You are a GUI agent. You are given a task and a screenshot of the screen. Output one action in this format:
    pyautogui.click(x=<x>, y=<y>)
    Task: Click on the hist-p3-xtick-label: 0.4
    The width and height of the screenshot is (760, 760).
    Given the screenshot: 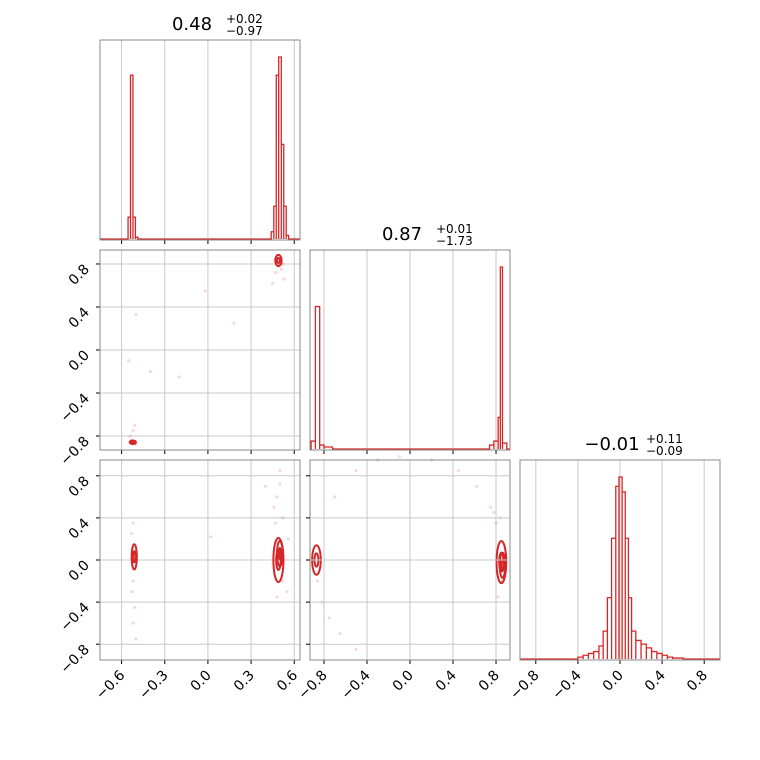 What is the action you would take?
    pyautogui.click(x=655, y=680)
    